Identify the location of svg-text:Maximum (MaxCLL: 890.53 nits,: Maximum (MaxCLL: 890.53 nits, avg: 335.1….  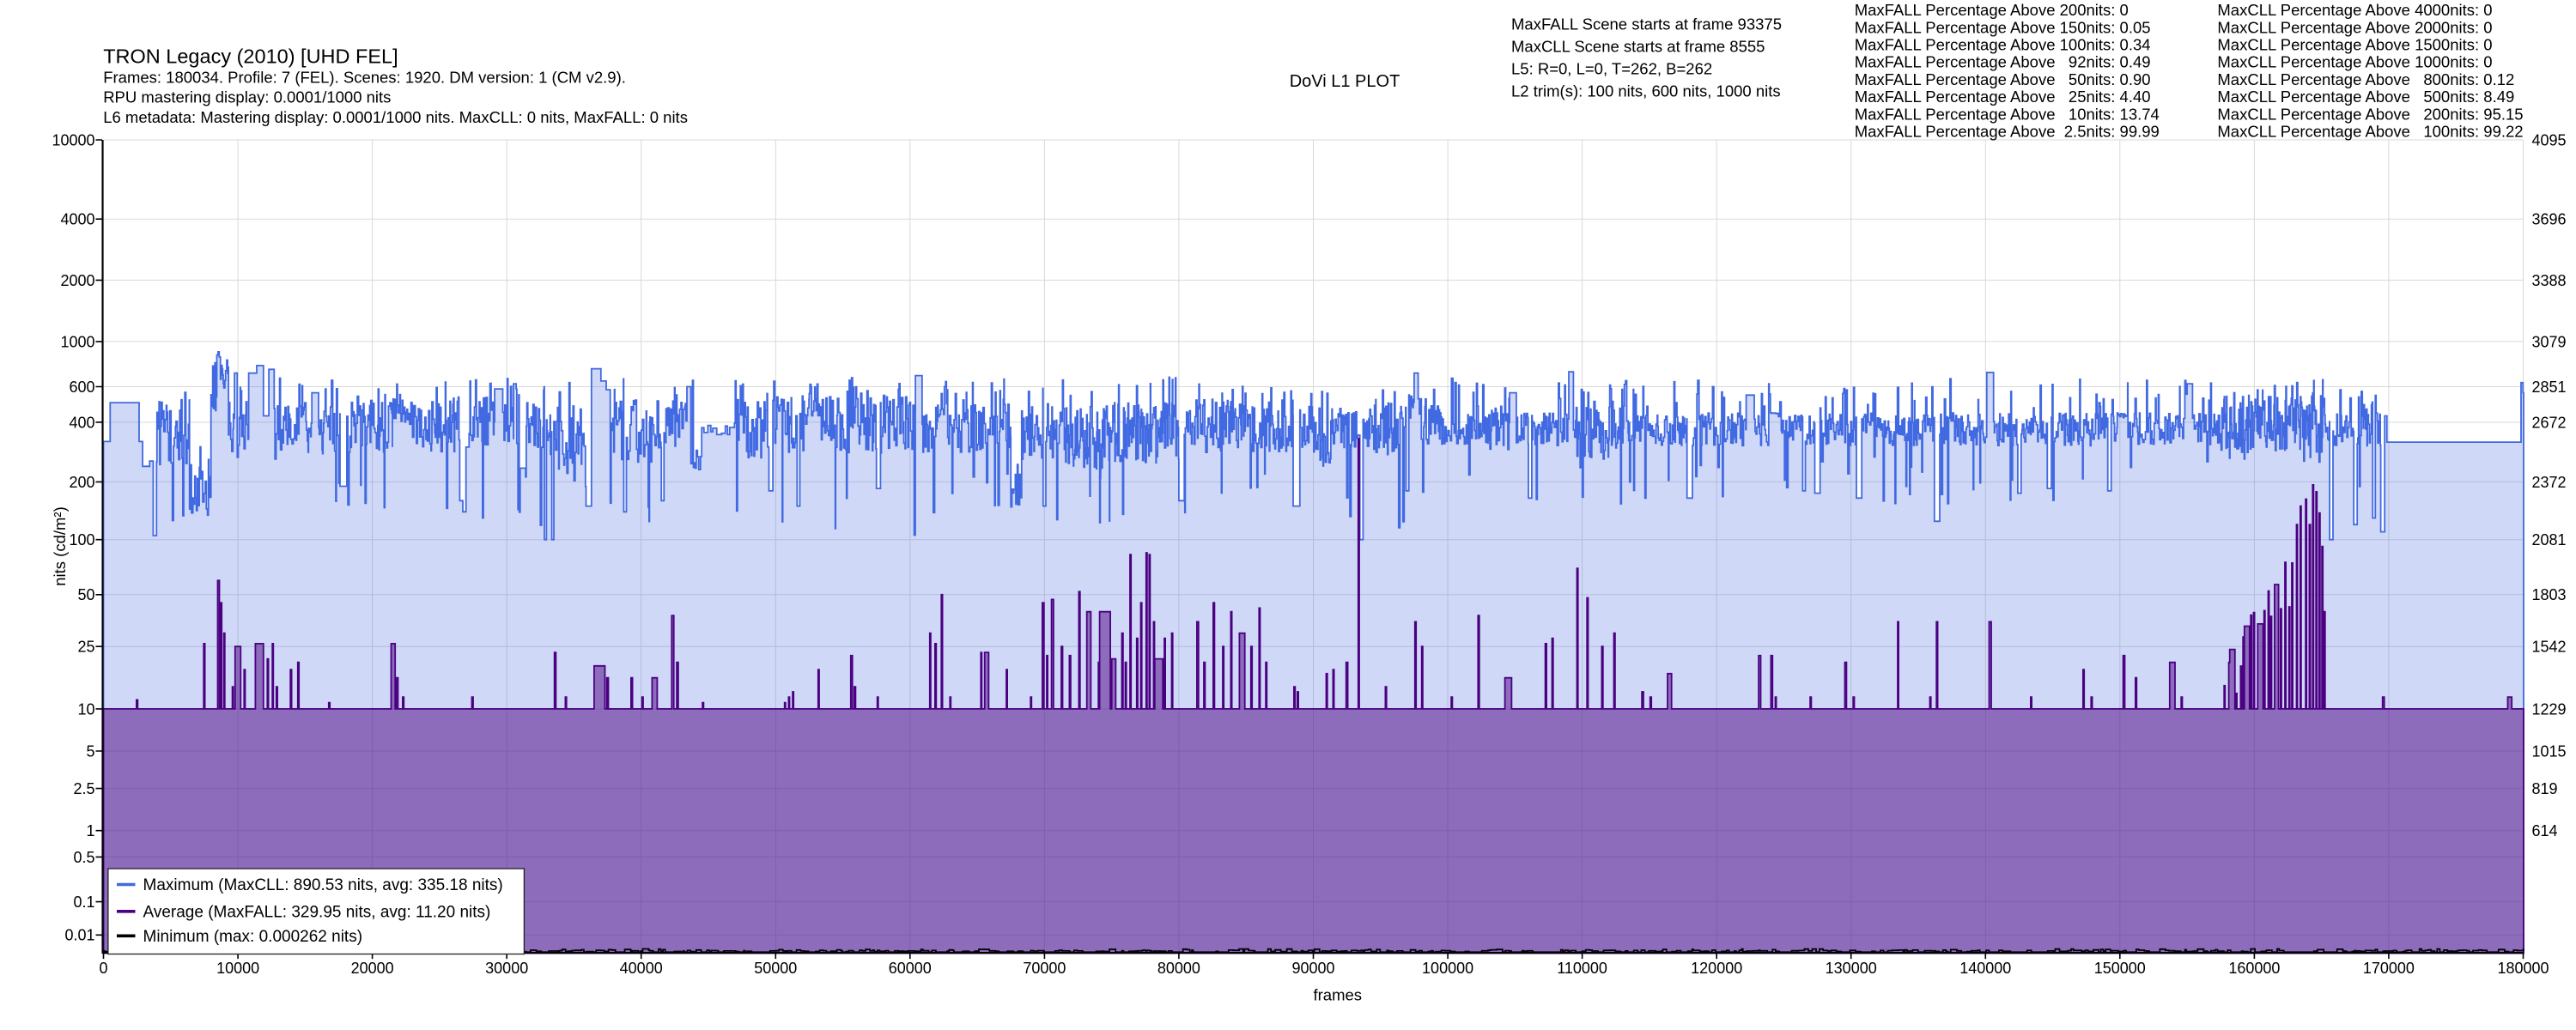
(323, 885).